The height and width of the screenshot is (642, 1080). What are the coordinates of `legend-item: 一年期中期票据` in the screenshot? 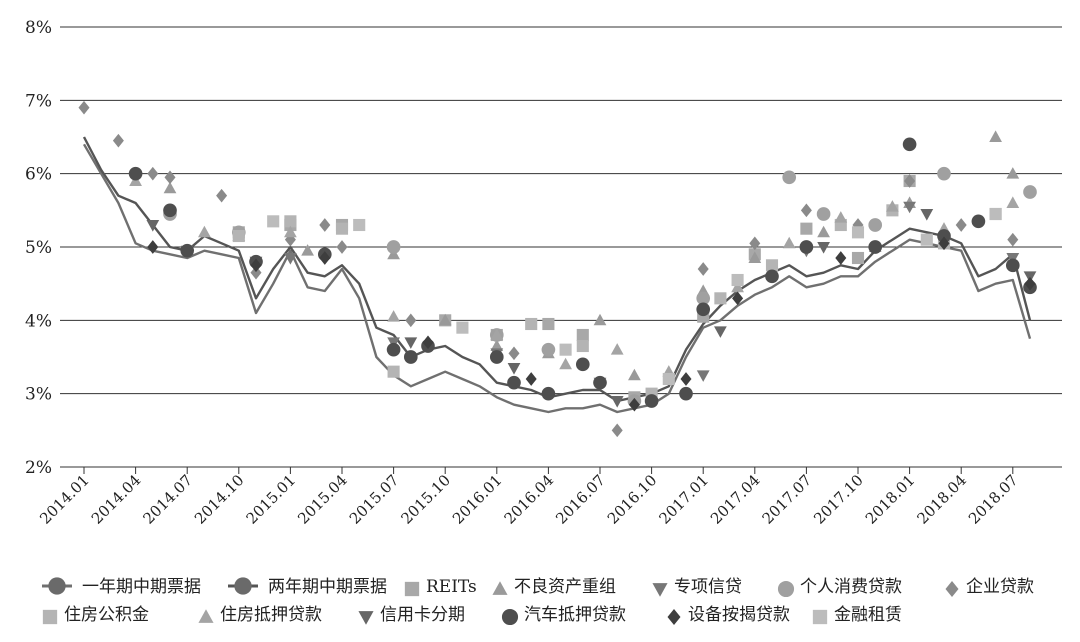 It's located at (121, 587).